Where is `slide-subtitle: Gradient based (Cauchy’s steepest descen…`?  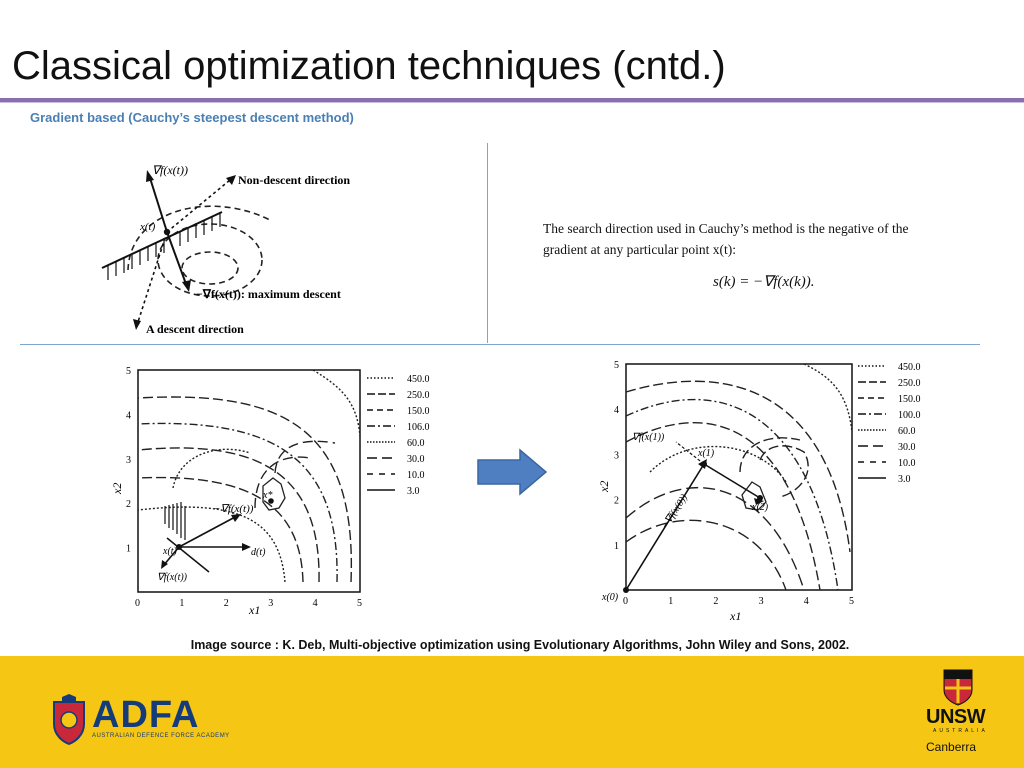
slide-subtitle: Gradient based (Cauchy’s steepest descen… is located at coordinates (192, 117).